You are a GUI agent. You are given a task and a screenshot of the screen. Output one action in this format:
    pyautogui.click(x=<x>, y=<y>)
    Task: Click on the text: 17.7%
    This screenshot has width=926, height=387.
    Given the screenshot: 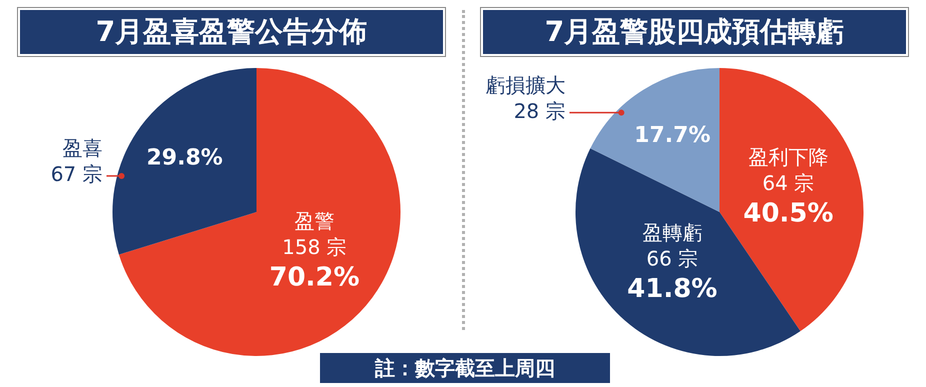 What is the action you would take?
    pyautogui.click(x=672, y=135)
    